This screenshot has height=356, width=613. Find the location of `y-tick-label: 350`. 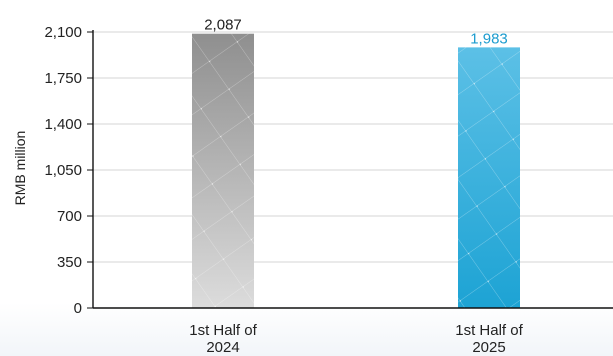

y-tick-label: 350 is located at coordinates (69, 262).